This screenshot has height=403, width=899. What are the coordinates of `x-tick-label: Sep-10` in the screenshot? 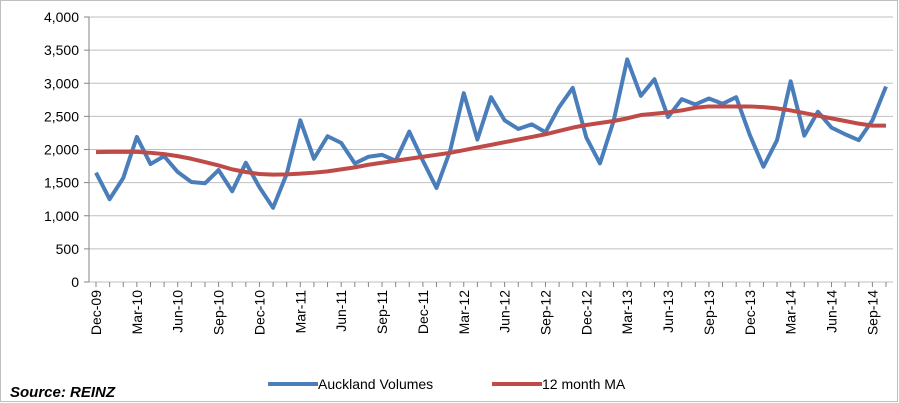 It's located at (219, 312).